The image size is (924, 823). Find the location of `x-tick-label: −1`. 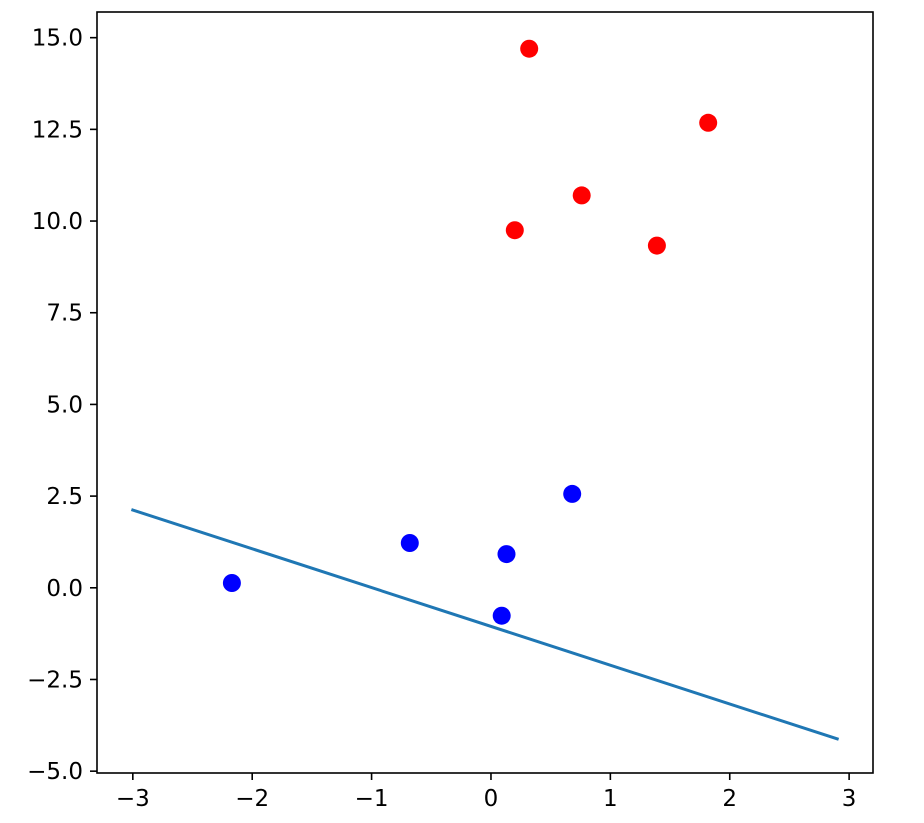

x-tick-label: −1 is located at coordinates (372, 799).